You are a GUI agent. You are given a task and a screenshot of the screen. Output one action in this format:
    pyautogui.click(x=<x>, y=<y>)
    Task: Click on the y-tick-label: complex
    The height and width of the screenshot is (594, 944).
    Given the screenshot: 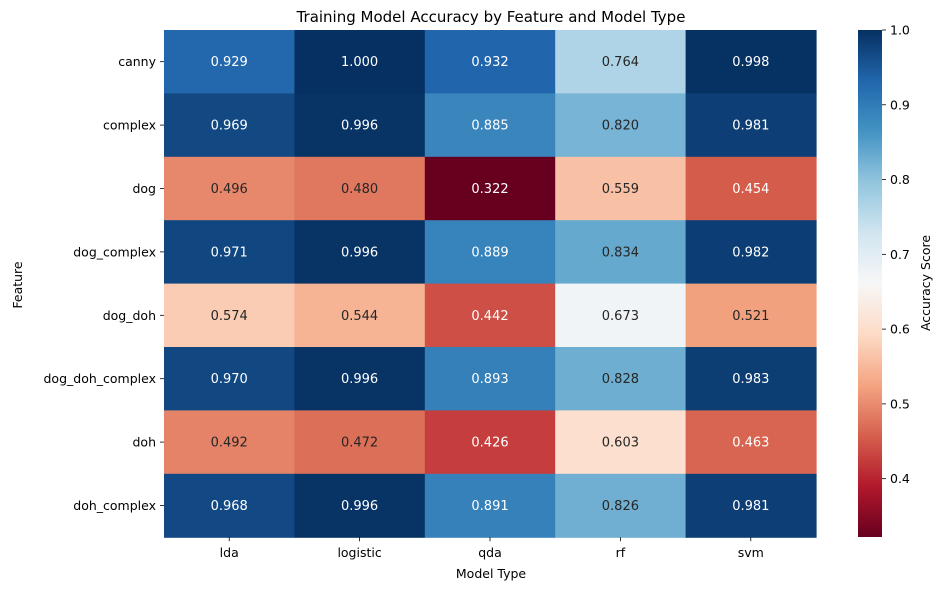 What is the action you would take?
    pyautogui.click(x=129, y=125)
    